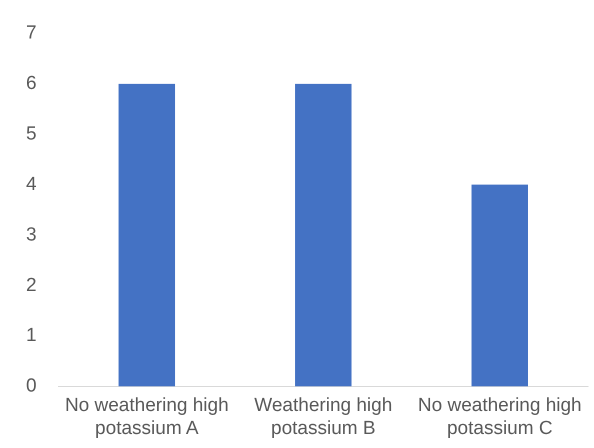 Image resolution: width=594 pixels, height=448 pixels. I want to click on x-tick-label: Weathering high potassium B, so click(323, 417).